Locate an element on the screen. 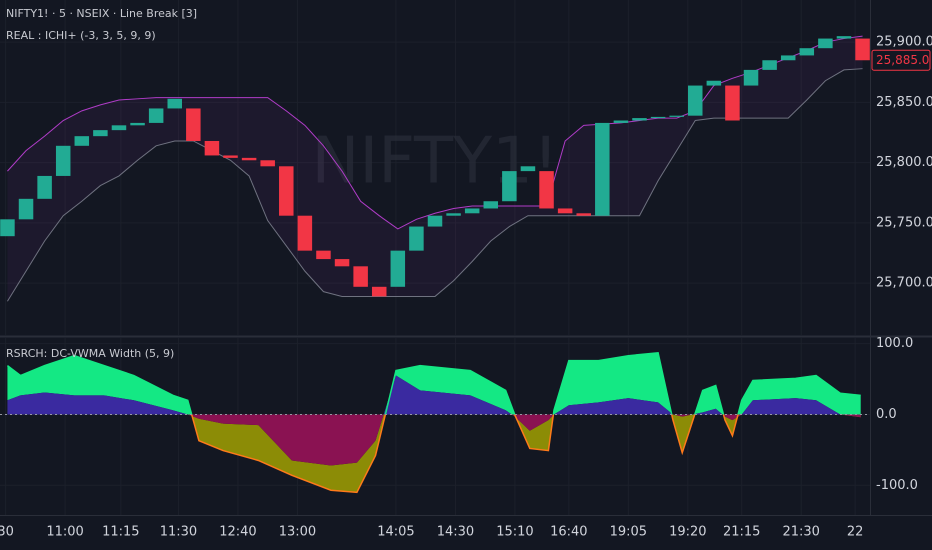  x-tick-label: 19:20 is located at coordinates (687, 532).